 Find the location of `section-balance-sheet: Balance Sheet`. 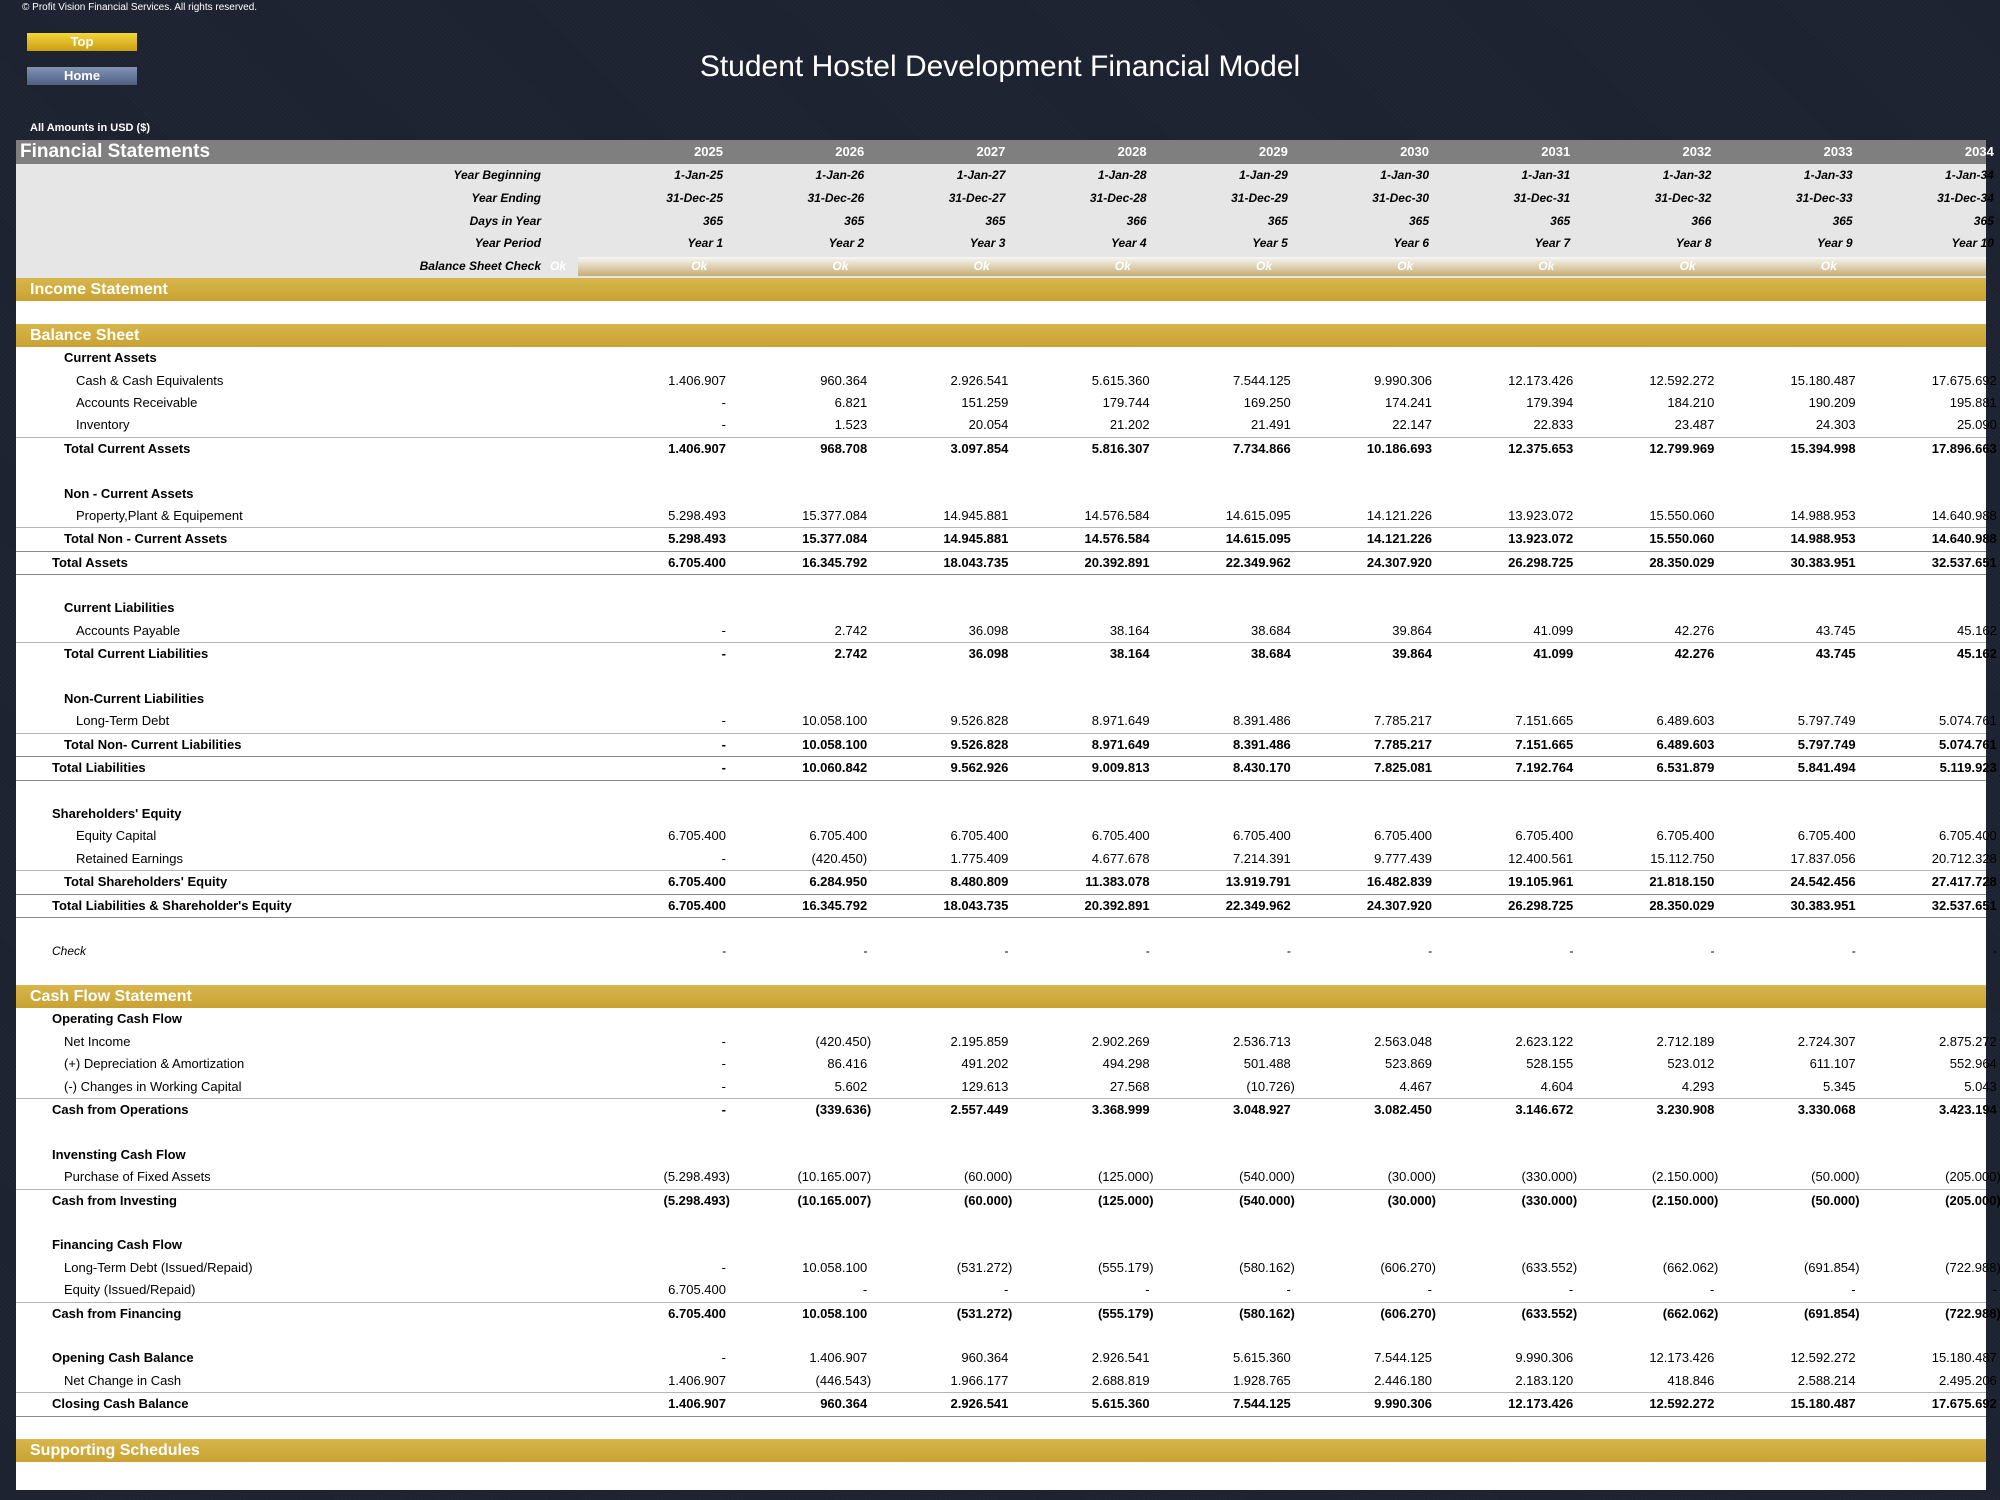

section-balance-sheet: Balance Sheet is located at coordinates (1001, 335).